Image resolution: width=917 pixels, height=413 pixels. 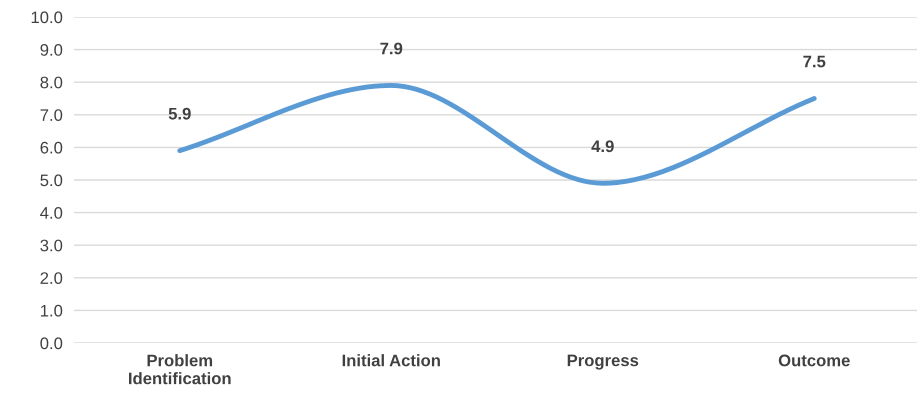 What do you see at coordinates (603, 362) in the screenshot?
I see `x-tick-label: Progress` at bounding box center [603, 362].